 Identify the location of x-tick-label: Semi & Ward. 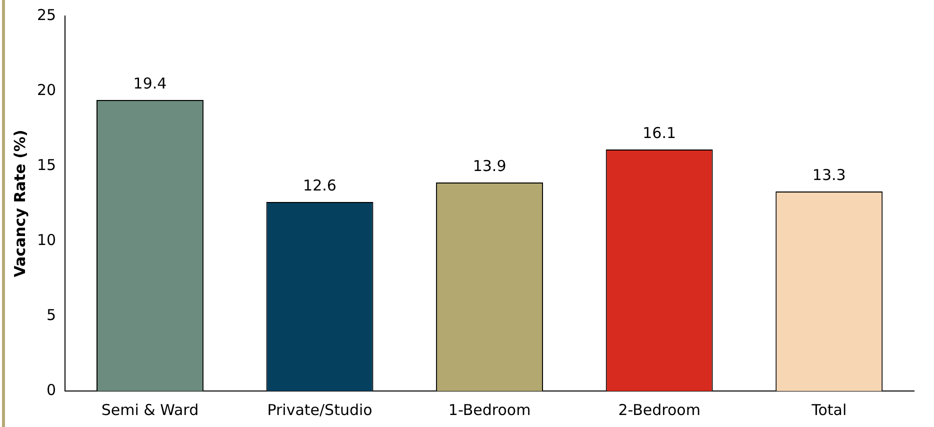
(150, 409).